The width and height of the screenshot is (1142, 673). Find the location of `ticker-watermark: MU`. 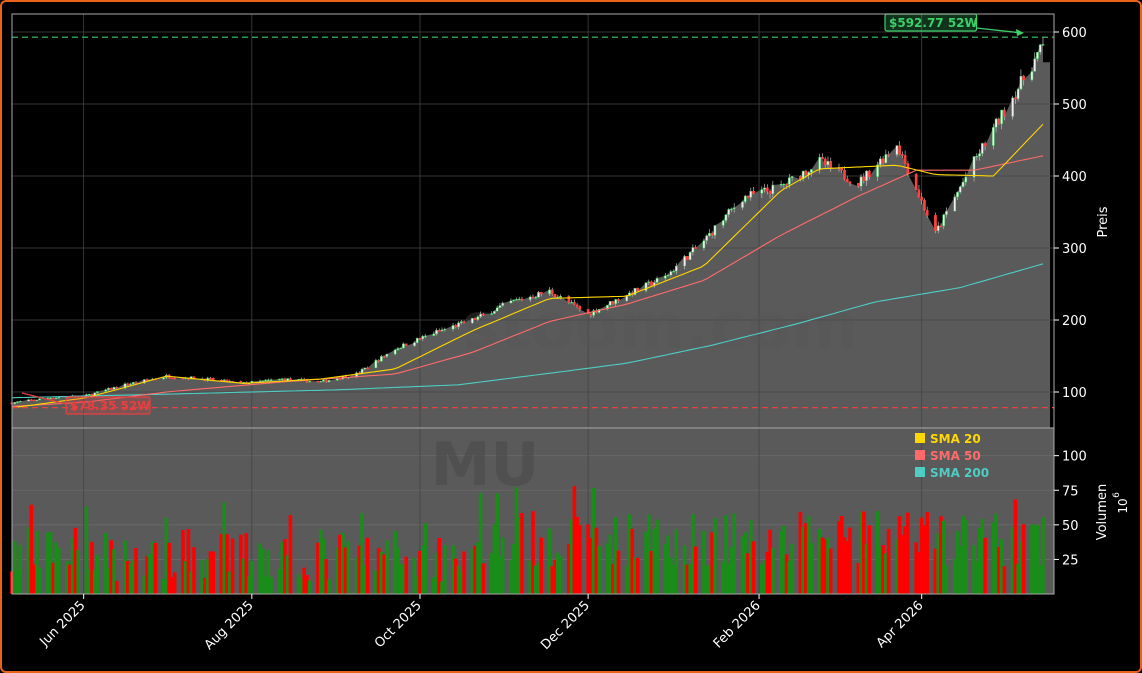

ticker-watermark: MU is located at coordinates (485, 465).